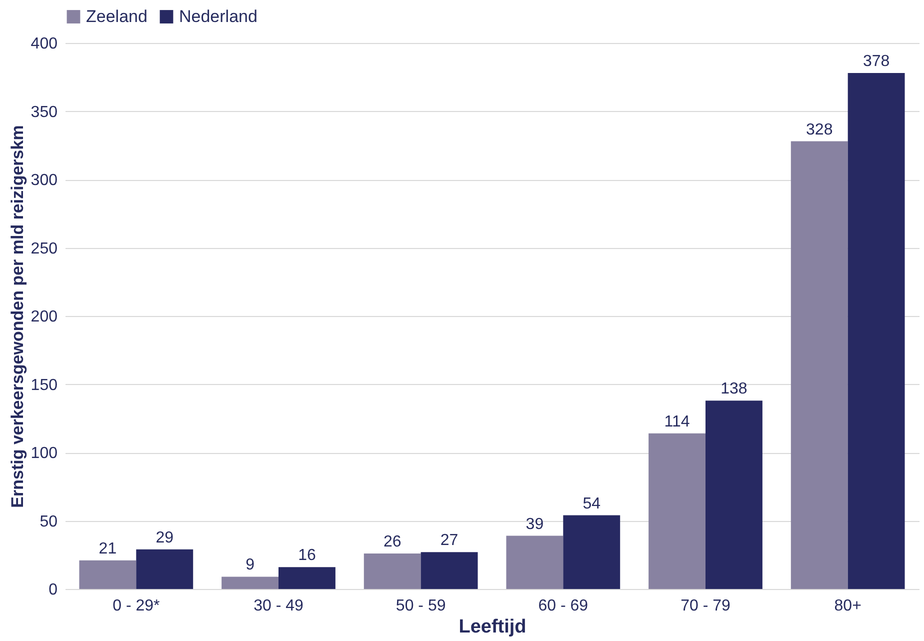 This screenshot has width=924, height=641. I want to click on data-label: 16, so click(307, 555).